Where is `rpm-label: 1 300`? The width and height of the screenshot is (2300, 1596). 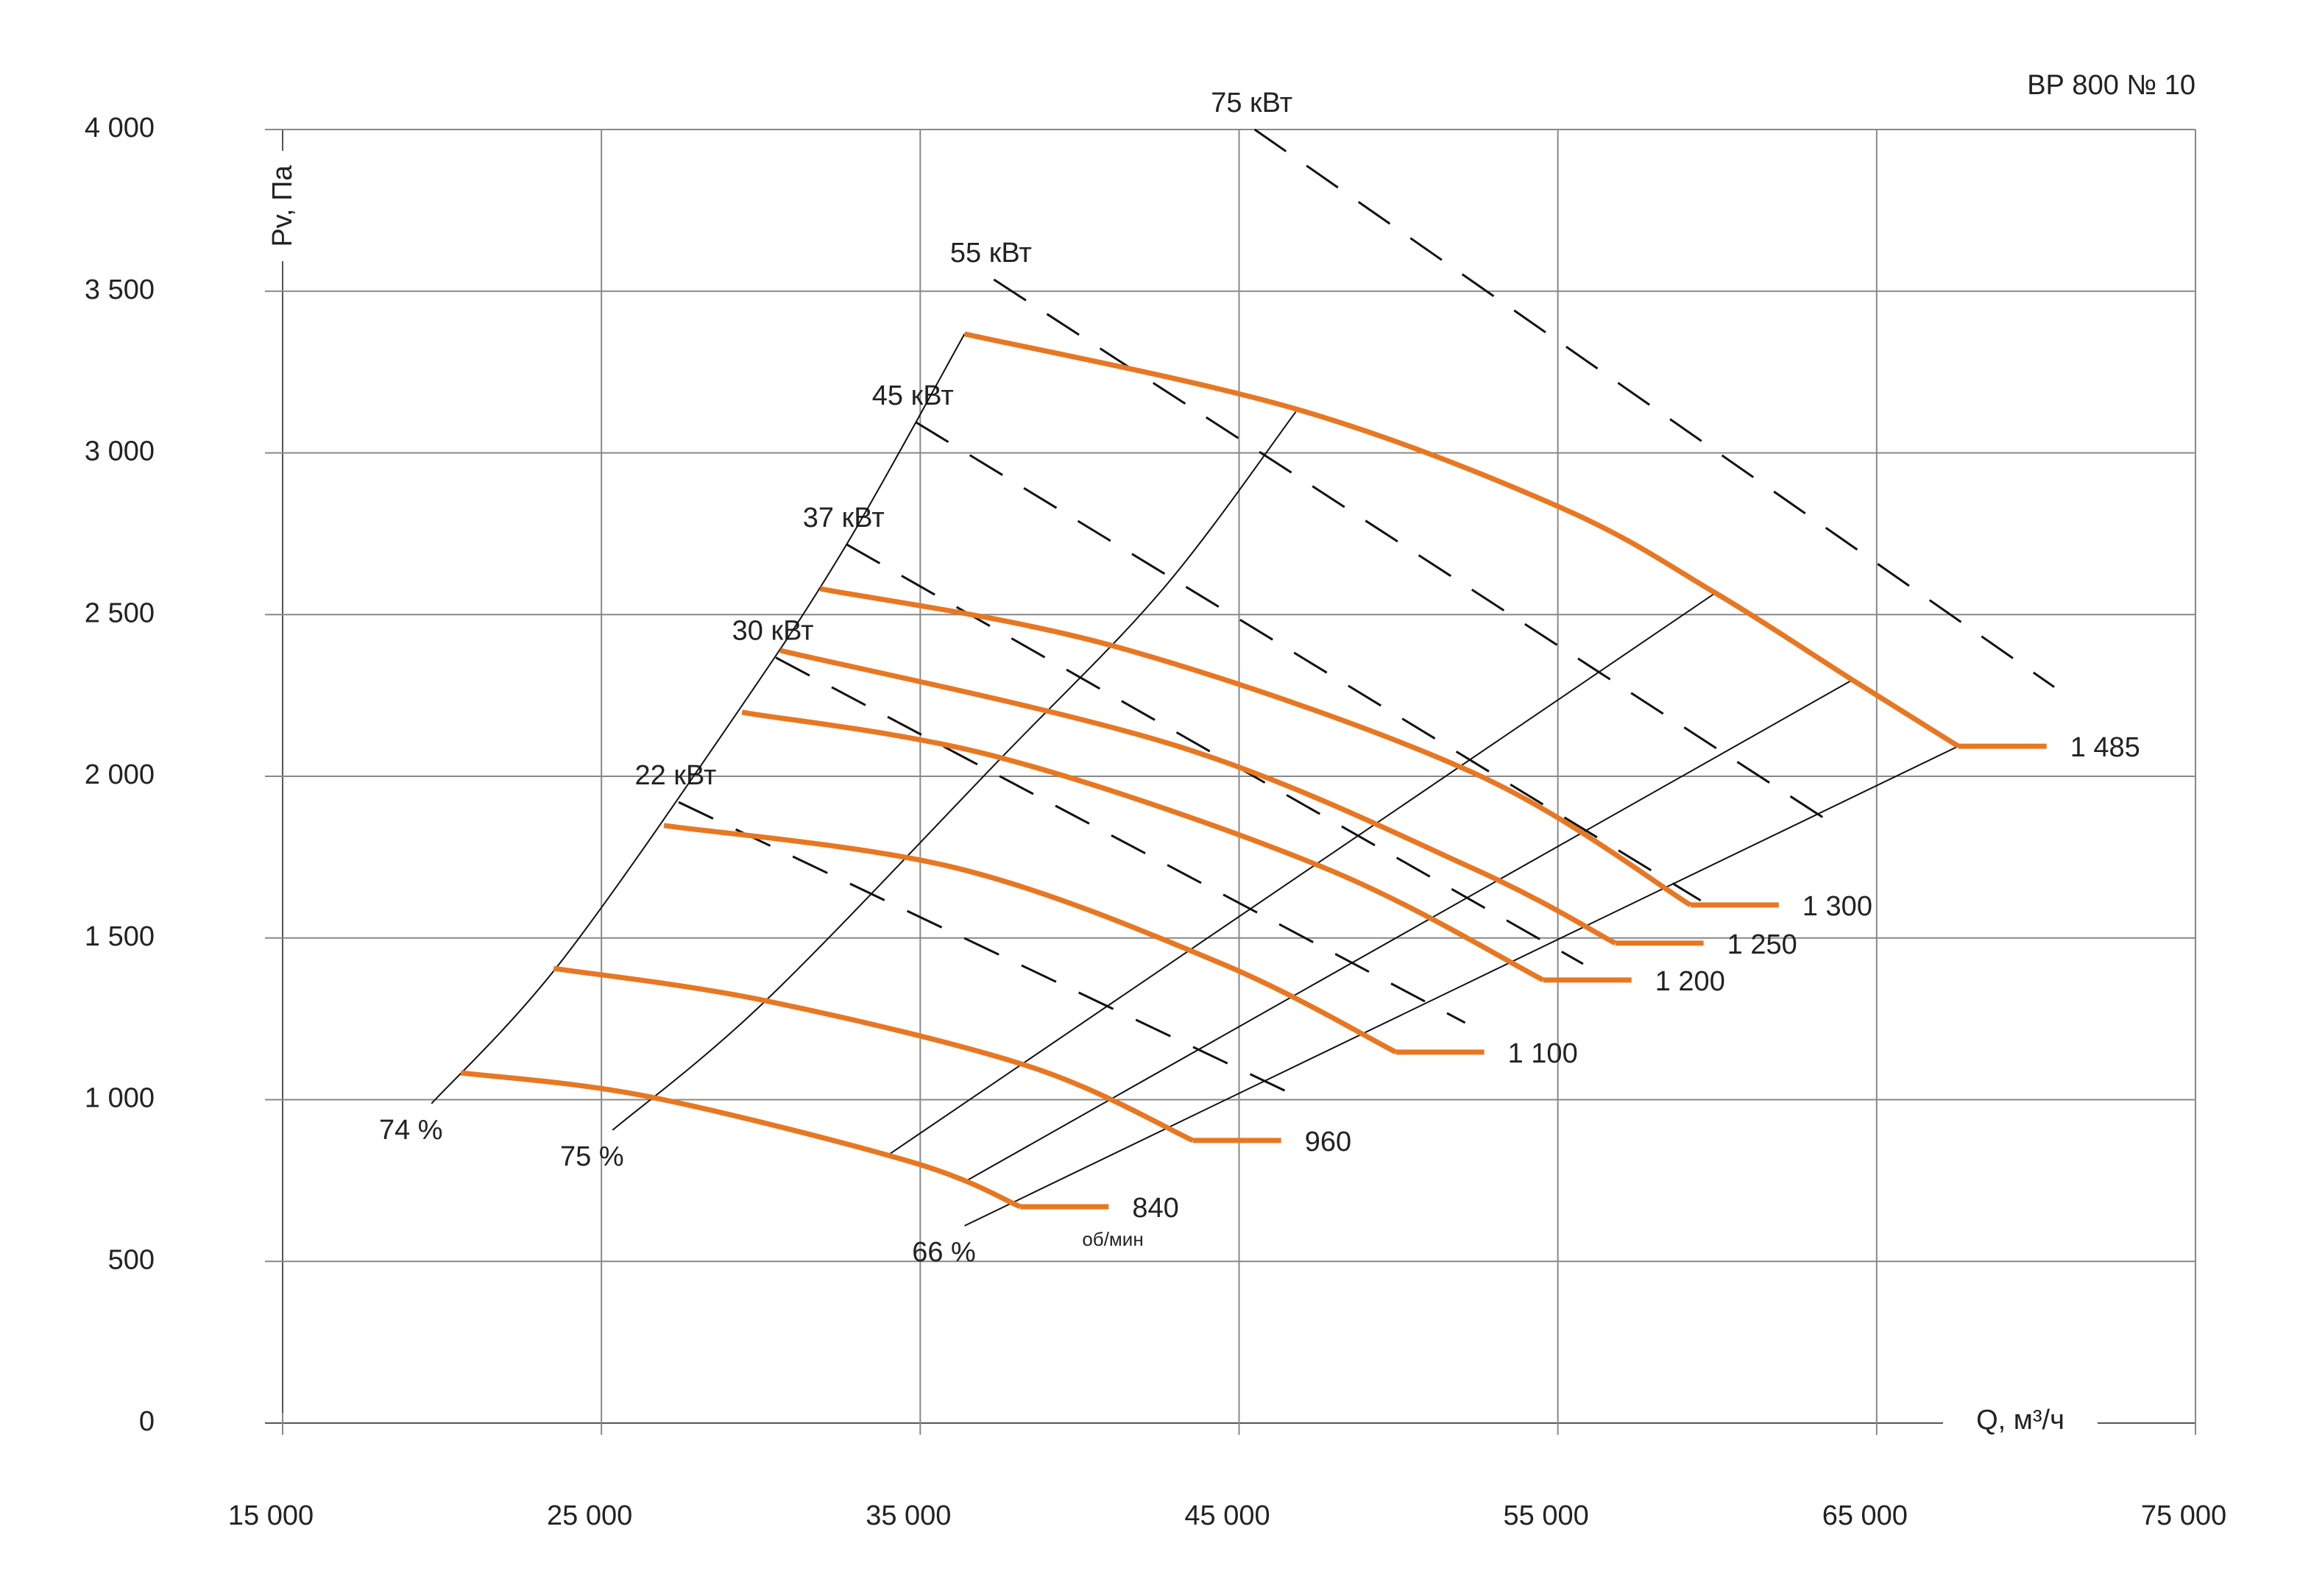
rpm-label: 1 300 is located at coordinates (1837, 906).